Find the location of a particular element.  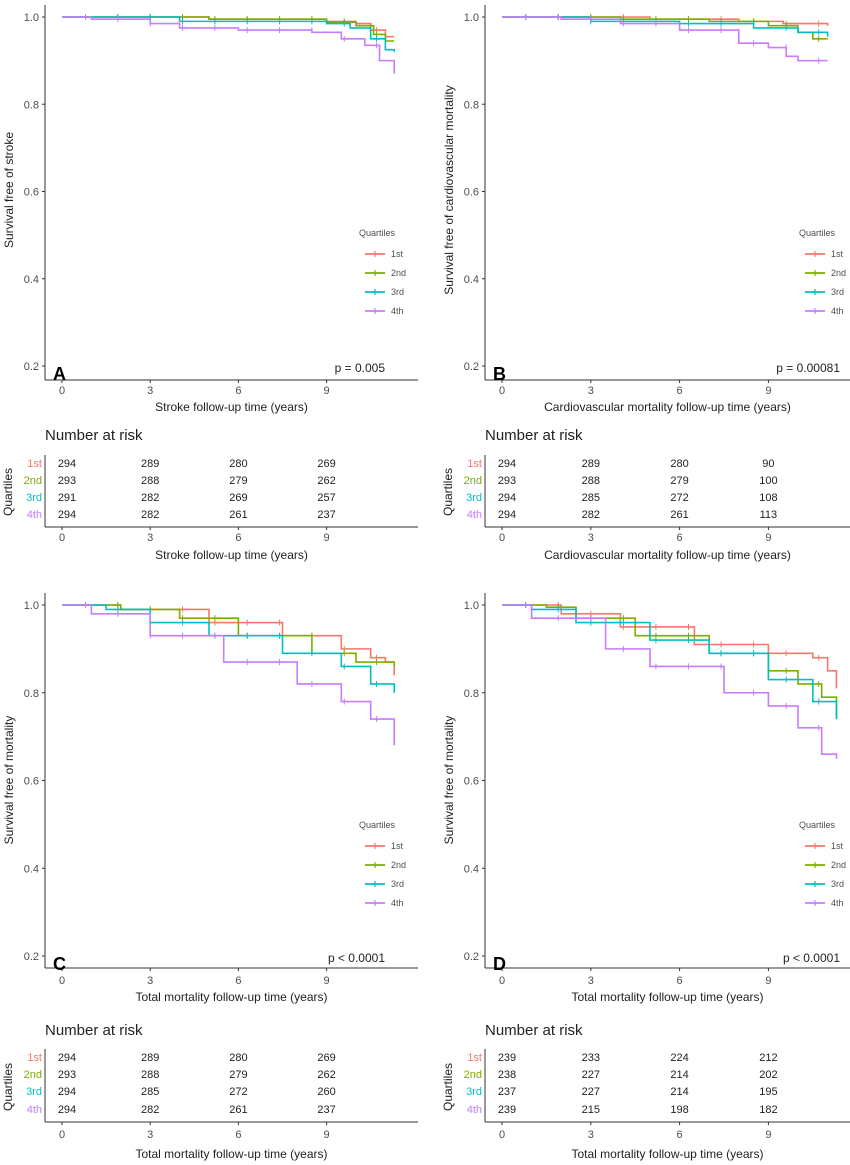

risk-count: 261 is located at coordinates (679, 515).